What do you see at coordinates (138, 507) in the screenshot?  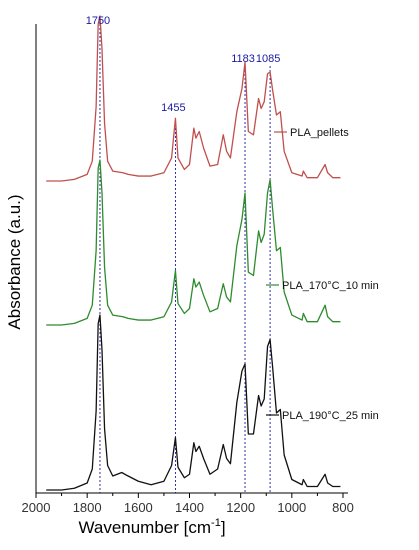 I see `x-tick-label: 1600` at bounding box center [138, 507].